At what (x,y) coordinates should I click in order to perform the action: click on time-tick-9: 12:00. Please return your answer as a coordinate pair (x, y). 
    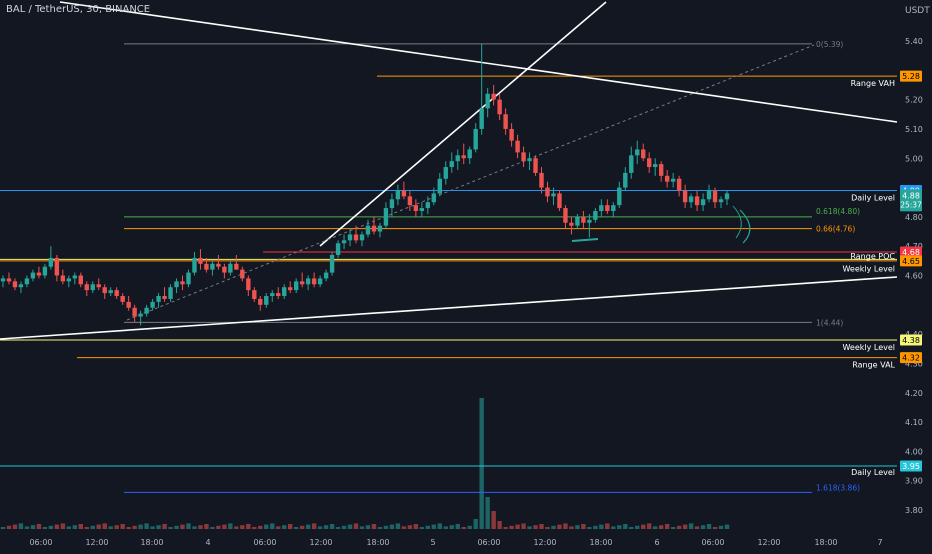
    Looking at the image, I should click on (544, 542).